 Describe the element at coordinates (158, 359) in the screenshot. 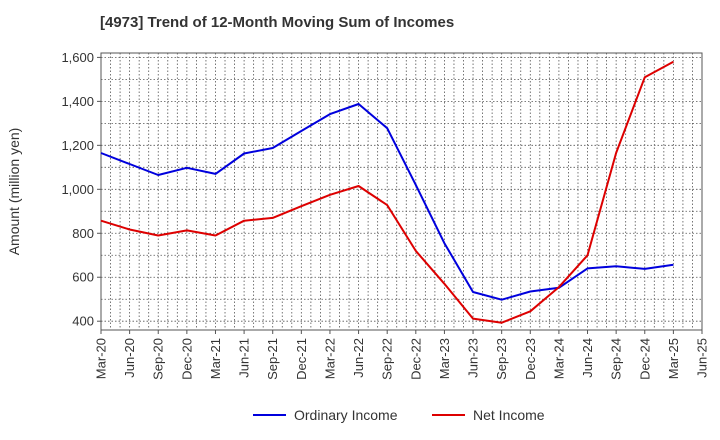

I see `x-tick-label: Sep-20` at that location.